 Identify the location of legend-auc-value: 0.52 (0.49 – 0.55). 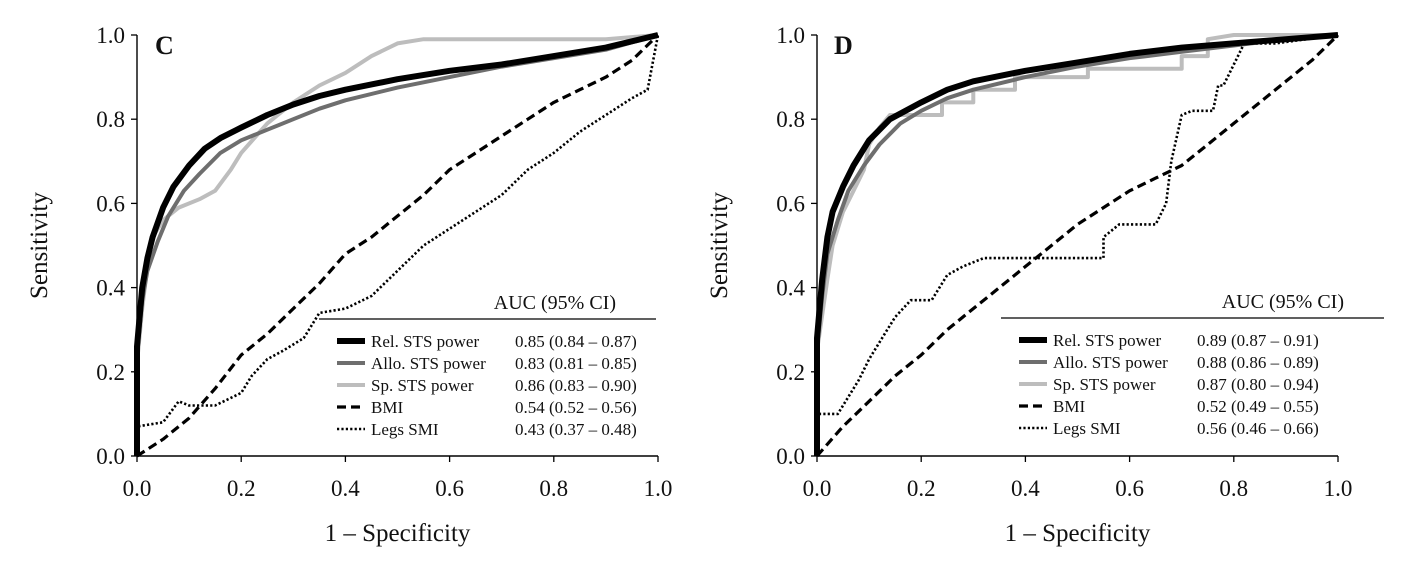
(1258, 406).